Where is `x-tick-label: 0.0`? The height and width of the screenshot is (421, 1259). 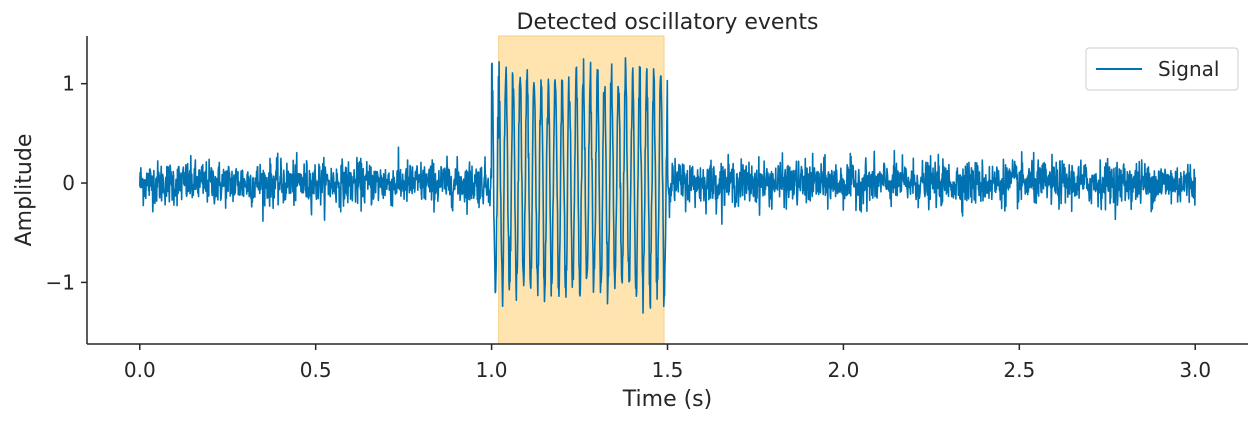
x-tick-label: 0.0 is located at coordinates (140, 370).